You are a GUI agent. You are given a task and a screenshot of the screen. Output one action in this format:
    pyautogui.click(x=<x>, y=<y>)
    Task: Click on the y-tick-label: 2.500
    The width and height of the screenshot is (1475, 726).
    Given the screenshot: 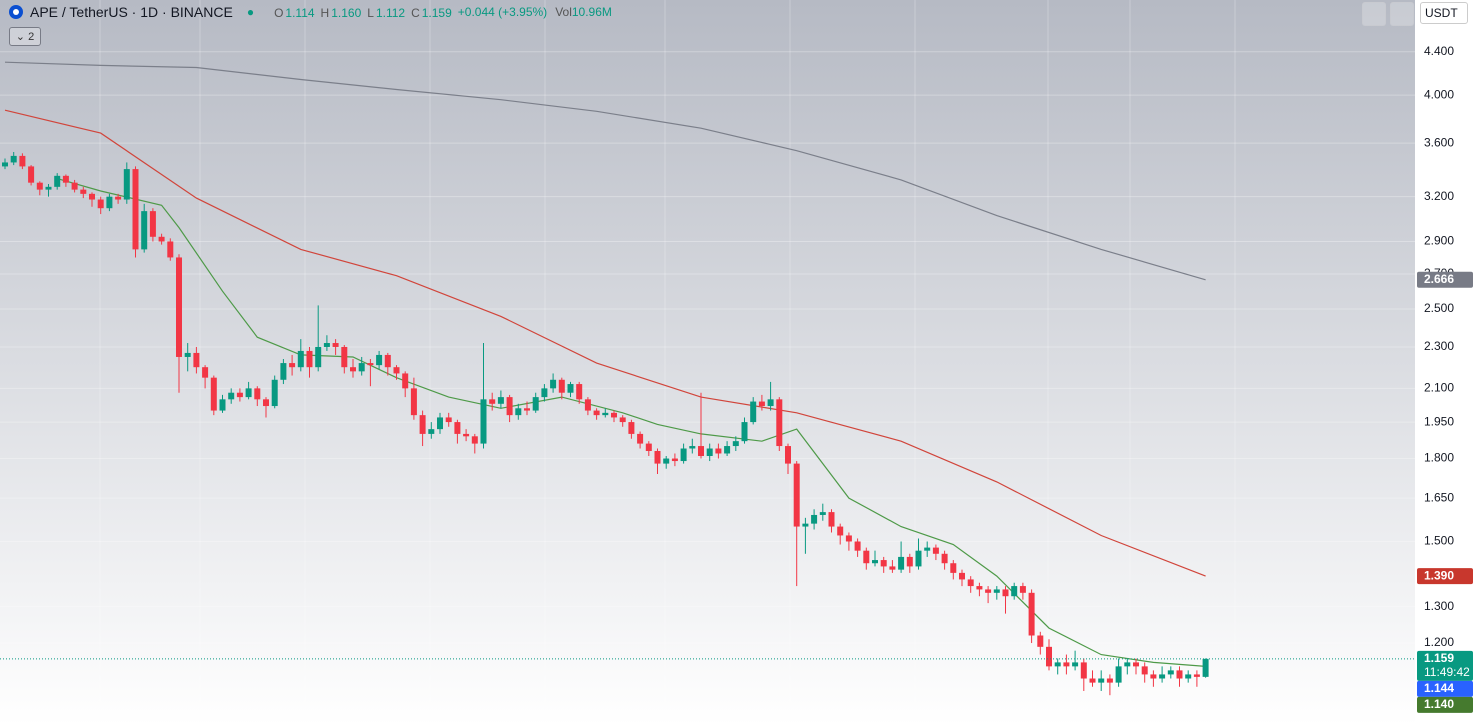 What is the action you would take?
    pyautogui.click(x=1439, y=308)
    